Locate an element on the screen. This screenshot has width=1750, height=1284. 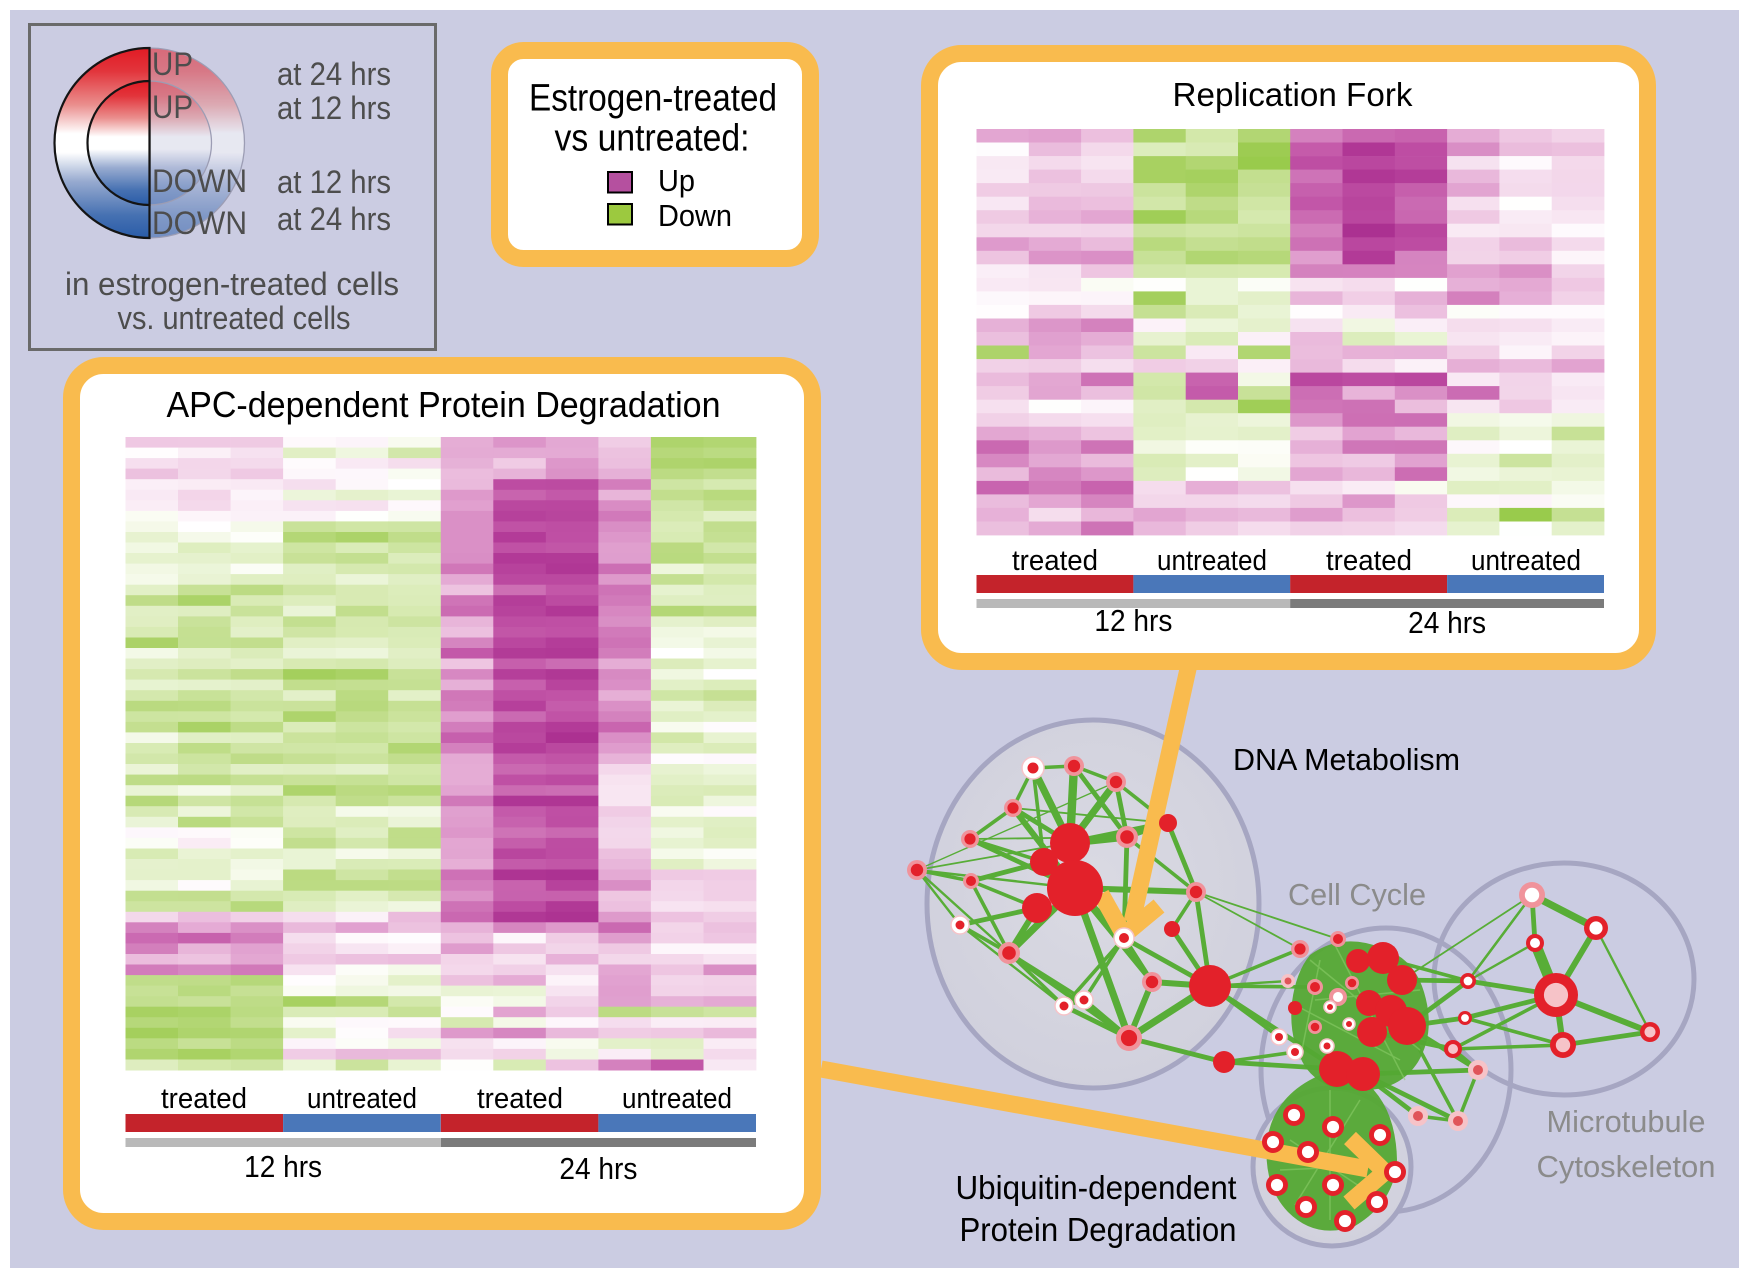
svg-text: Microtubule is located at coordinates (1626, 1121).